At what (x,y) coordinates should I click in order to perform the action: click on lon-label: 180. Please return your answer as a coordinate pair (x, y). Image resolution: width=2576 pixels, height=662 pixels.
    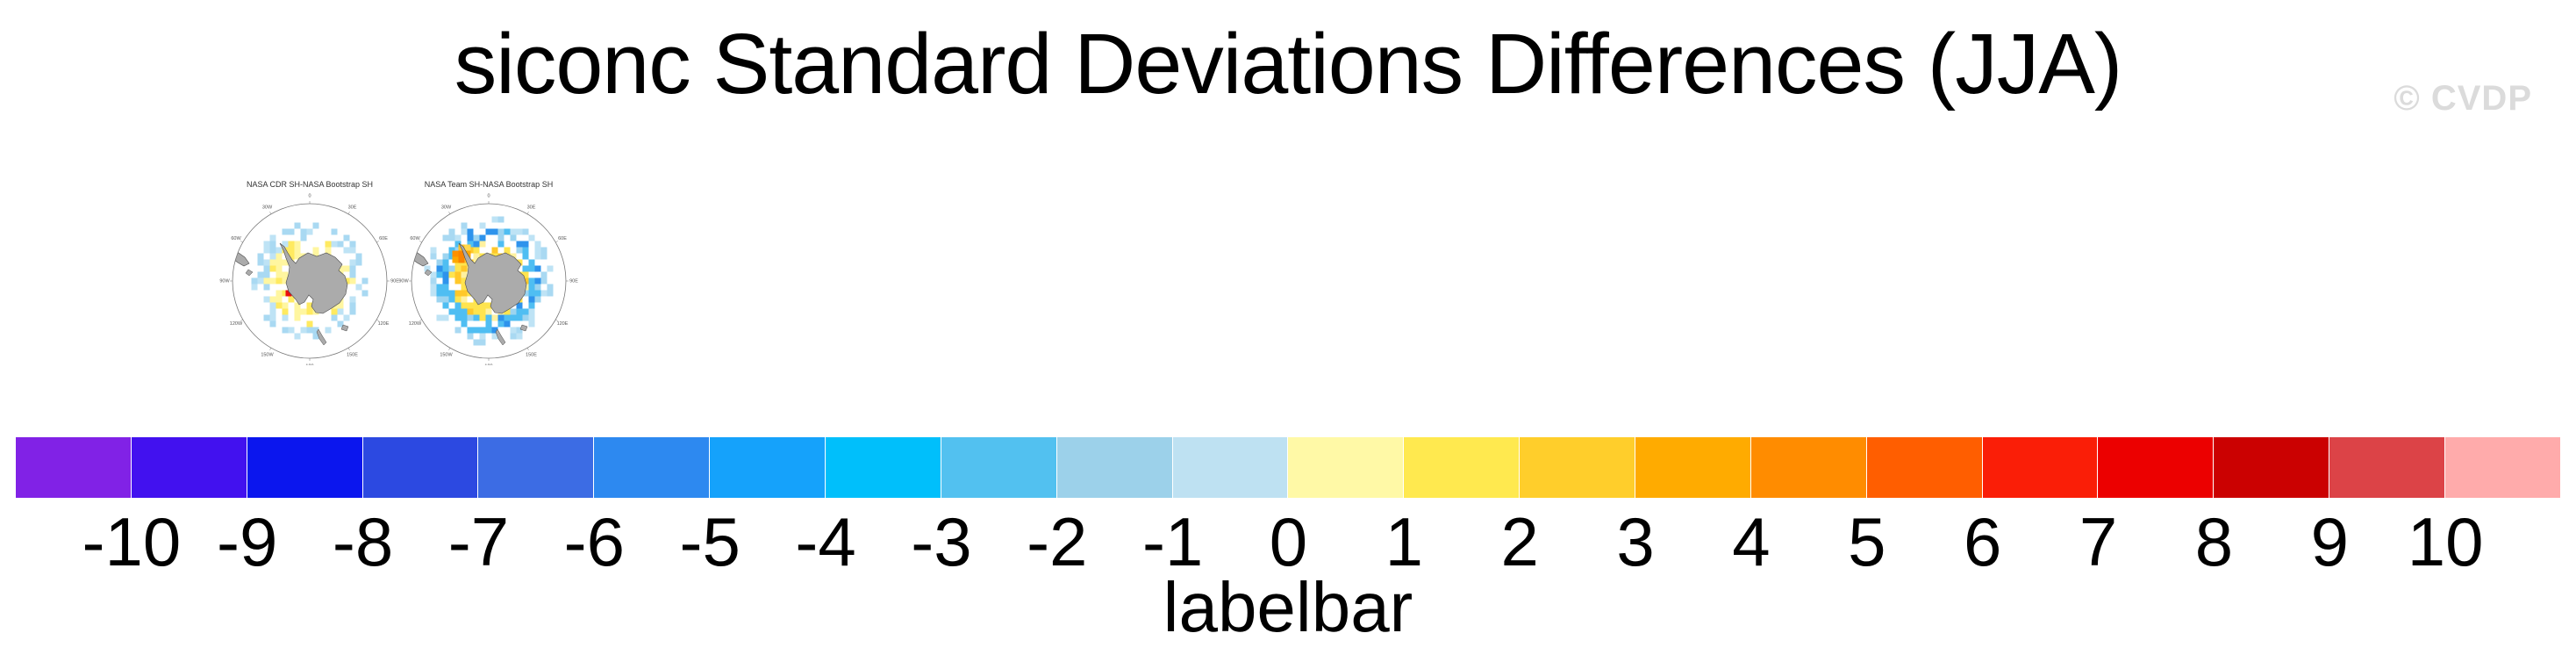
    Looking at the image, I should click on (488, 364).